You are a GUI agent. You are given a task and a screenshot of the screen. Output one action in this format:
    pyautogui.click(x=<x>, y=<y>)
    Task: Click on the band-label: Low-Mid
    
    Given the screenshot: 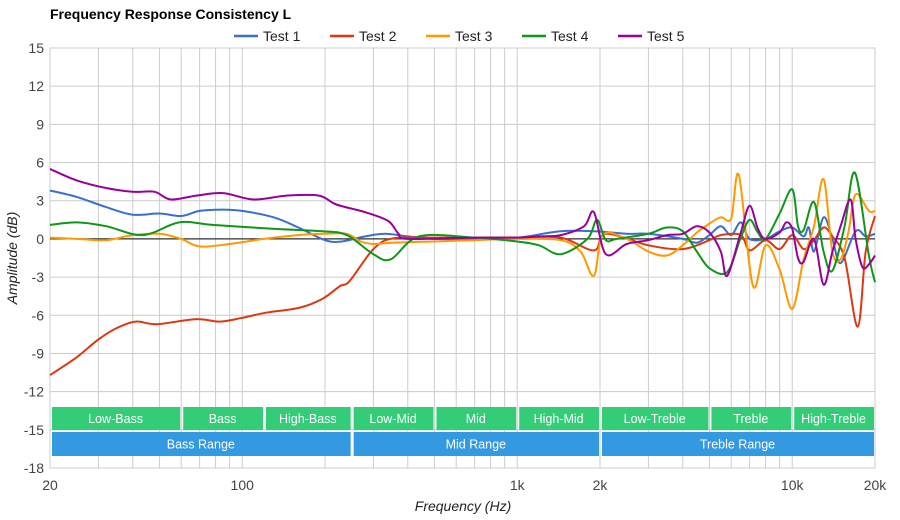 What is the action you would take?
    pyautogui.click(x=392, y=419)
    